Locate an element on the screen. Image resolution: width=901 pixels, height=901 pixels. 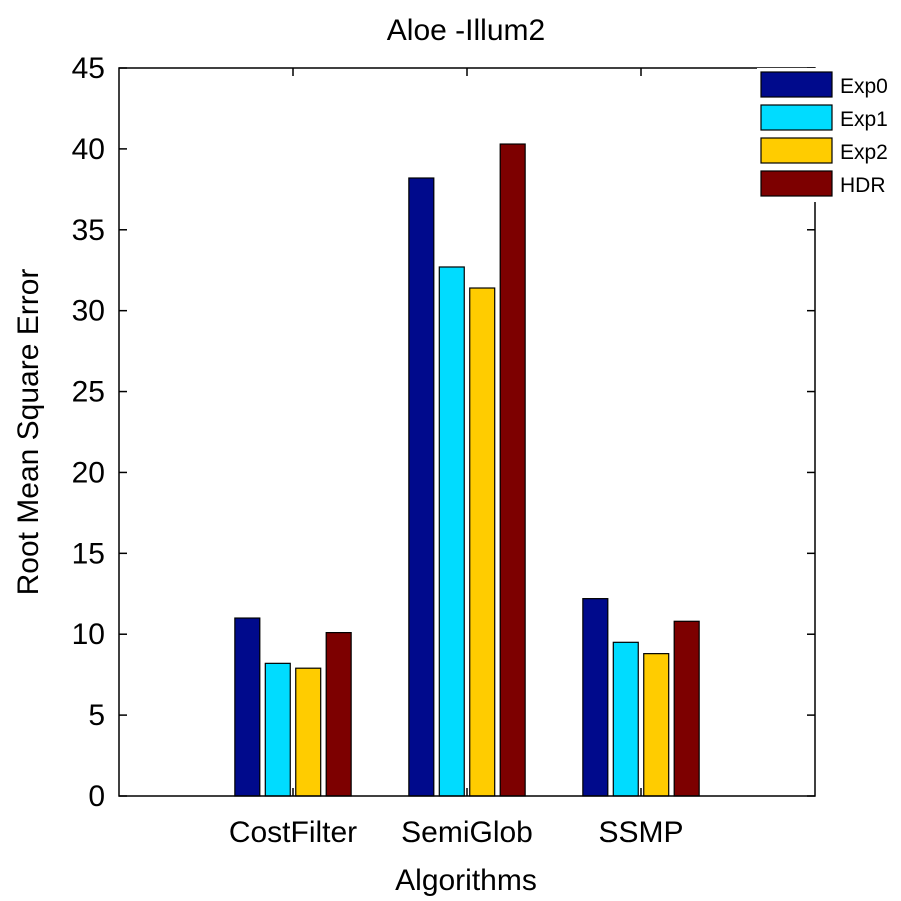
x-tick-label: CostFilter is located at coordinates (293, 832).